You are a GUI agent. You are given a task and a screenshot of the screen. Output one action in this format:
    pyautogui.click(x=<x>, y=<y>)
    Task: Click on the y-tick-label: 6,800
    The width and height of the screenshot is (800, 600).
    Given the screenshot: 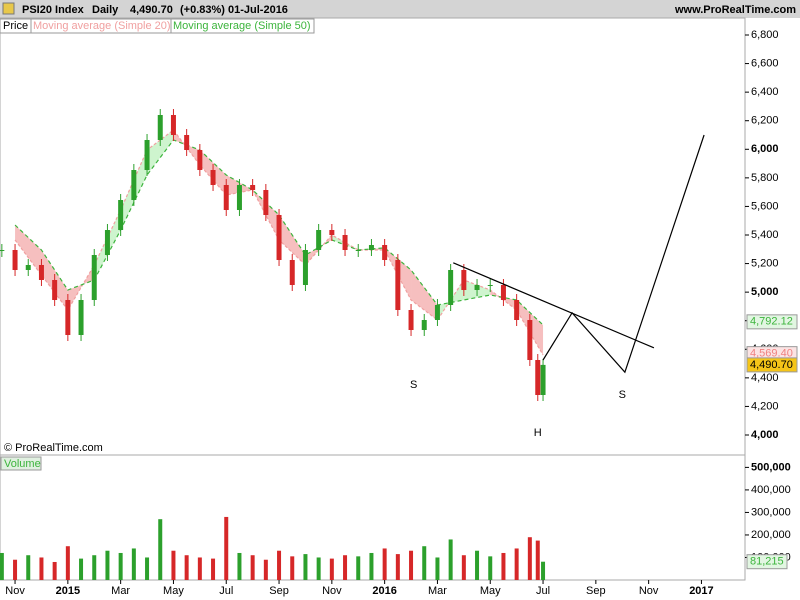 What is the action you would take?
    pyautogui.click(x=765, y=35)
    